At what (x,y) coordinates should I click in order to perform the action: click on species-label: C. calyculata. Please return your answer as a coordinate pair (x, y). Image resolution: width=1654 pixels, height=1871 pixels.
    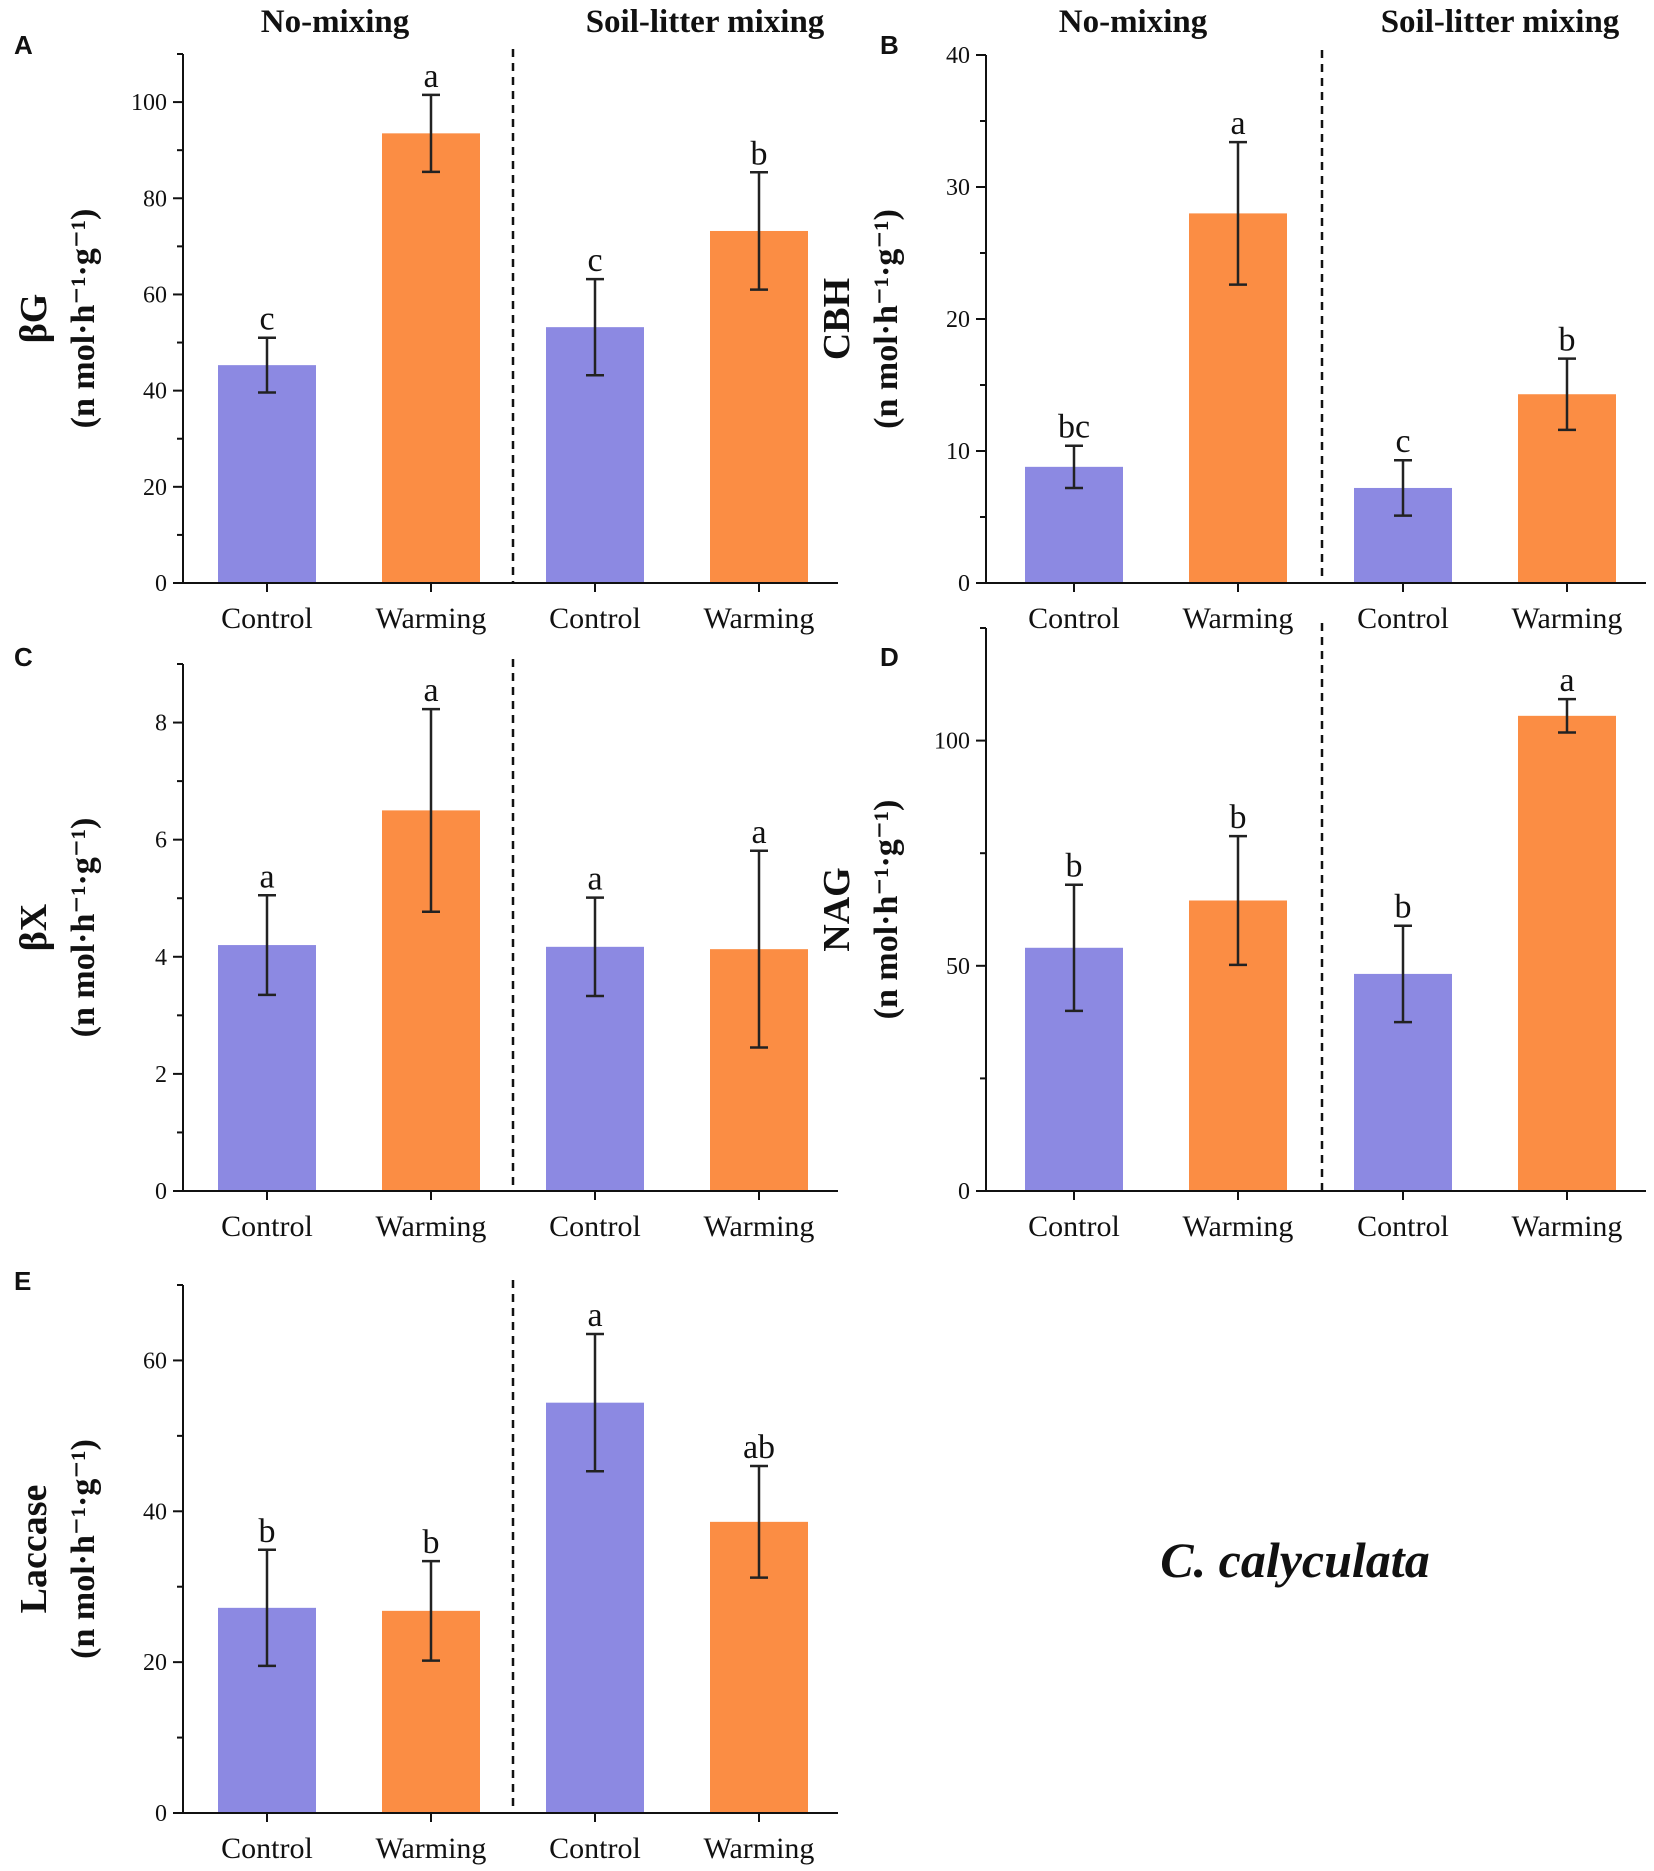
    Looking at the image, I should click on (1294, 1560).